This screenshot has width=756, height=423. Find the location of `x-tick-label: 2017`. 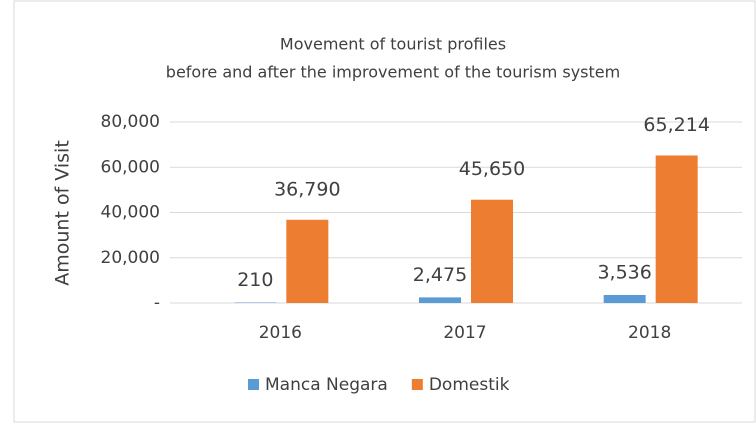

x-tick-label: 2017 is located at coordinates (464, 333).